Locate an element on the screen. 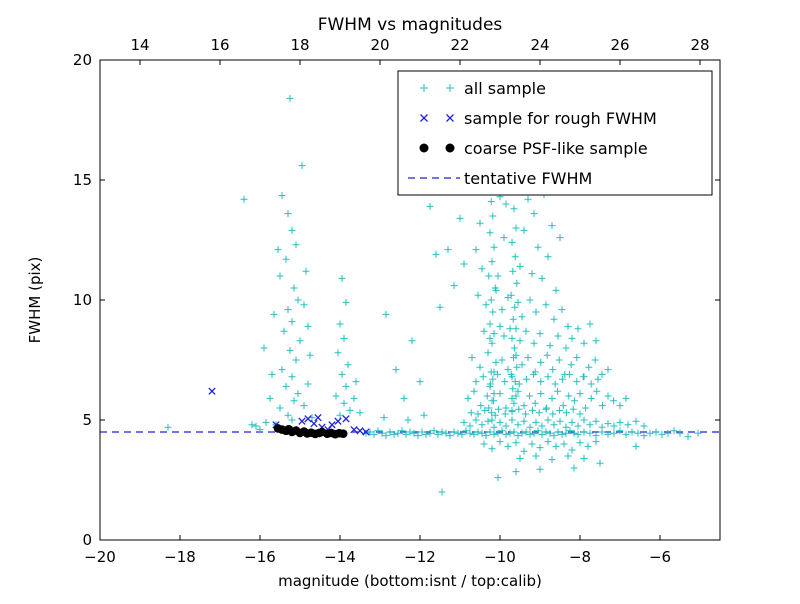 The height and width of the screenshot is (604, 800). y-tick-label: 15 is located at coordinates (82, 180).